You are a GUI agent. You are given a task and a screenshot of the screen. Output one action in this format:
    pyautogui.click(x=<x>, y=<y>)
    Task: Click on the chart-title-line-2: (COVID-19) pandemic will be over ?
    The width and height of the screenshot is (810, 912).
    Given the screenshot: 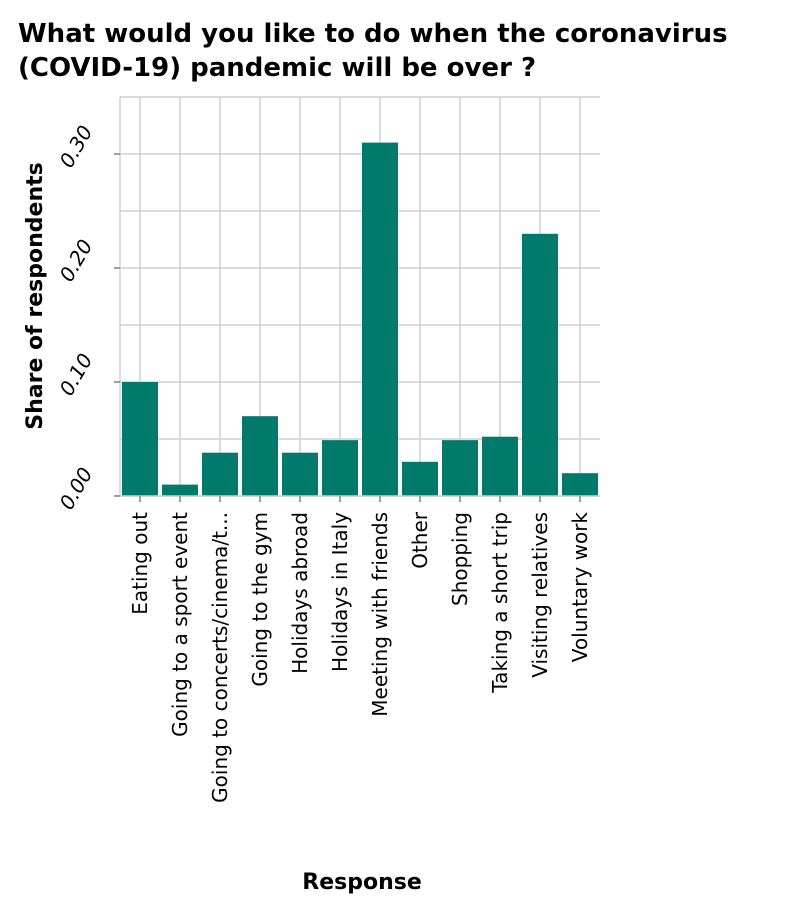 What is the action you would take?
    pyautogui.click(x=277, y=68)
    